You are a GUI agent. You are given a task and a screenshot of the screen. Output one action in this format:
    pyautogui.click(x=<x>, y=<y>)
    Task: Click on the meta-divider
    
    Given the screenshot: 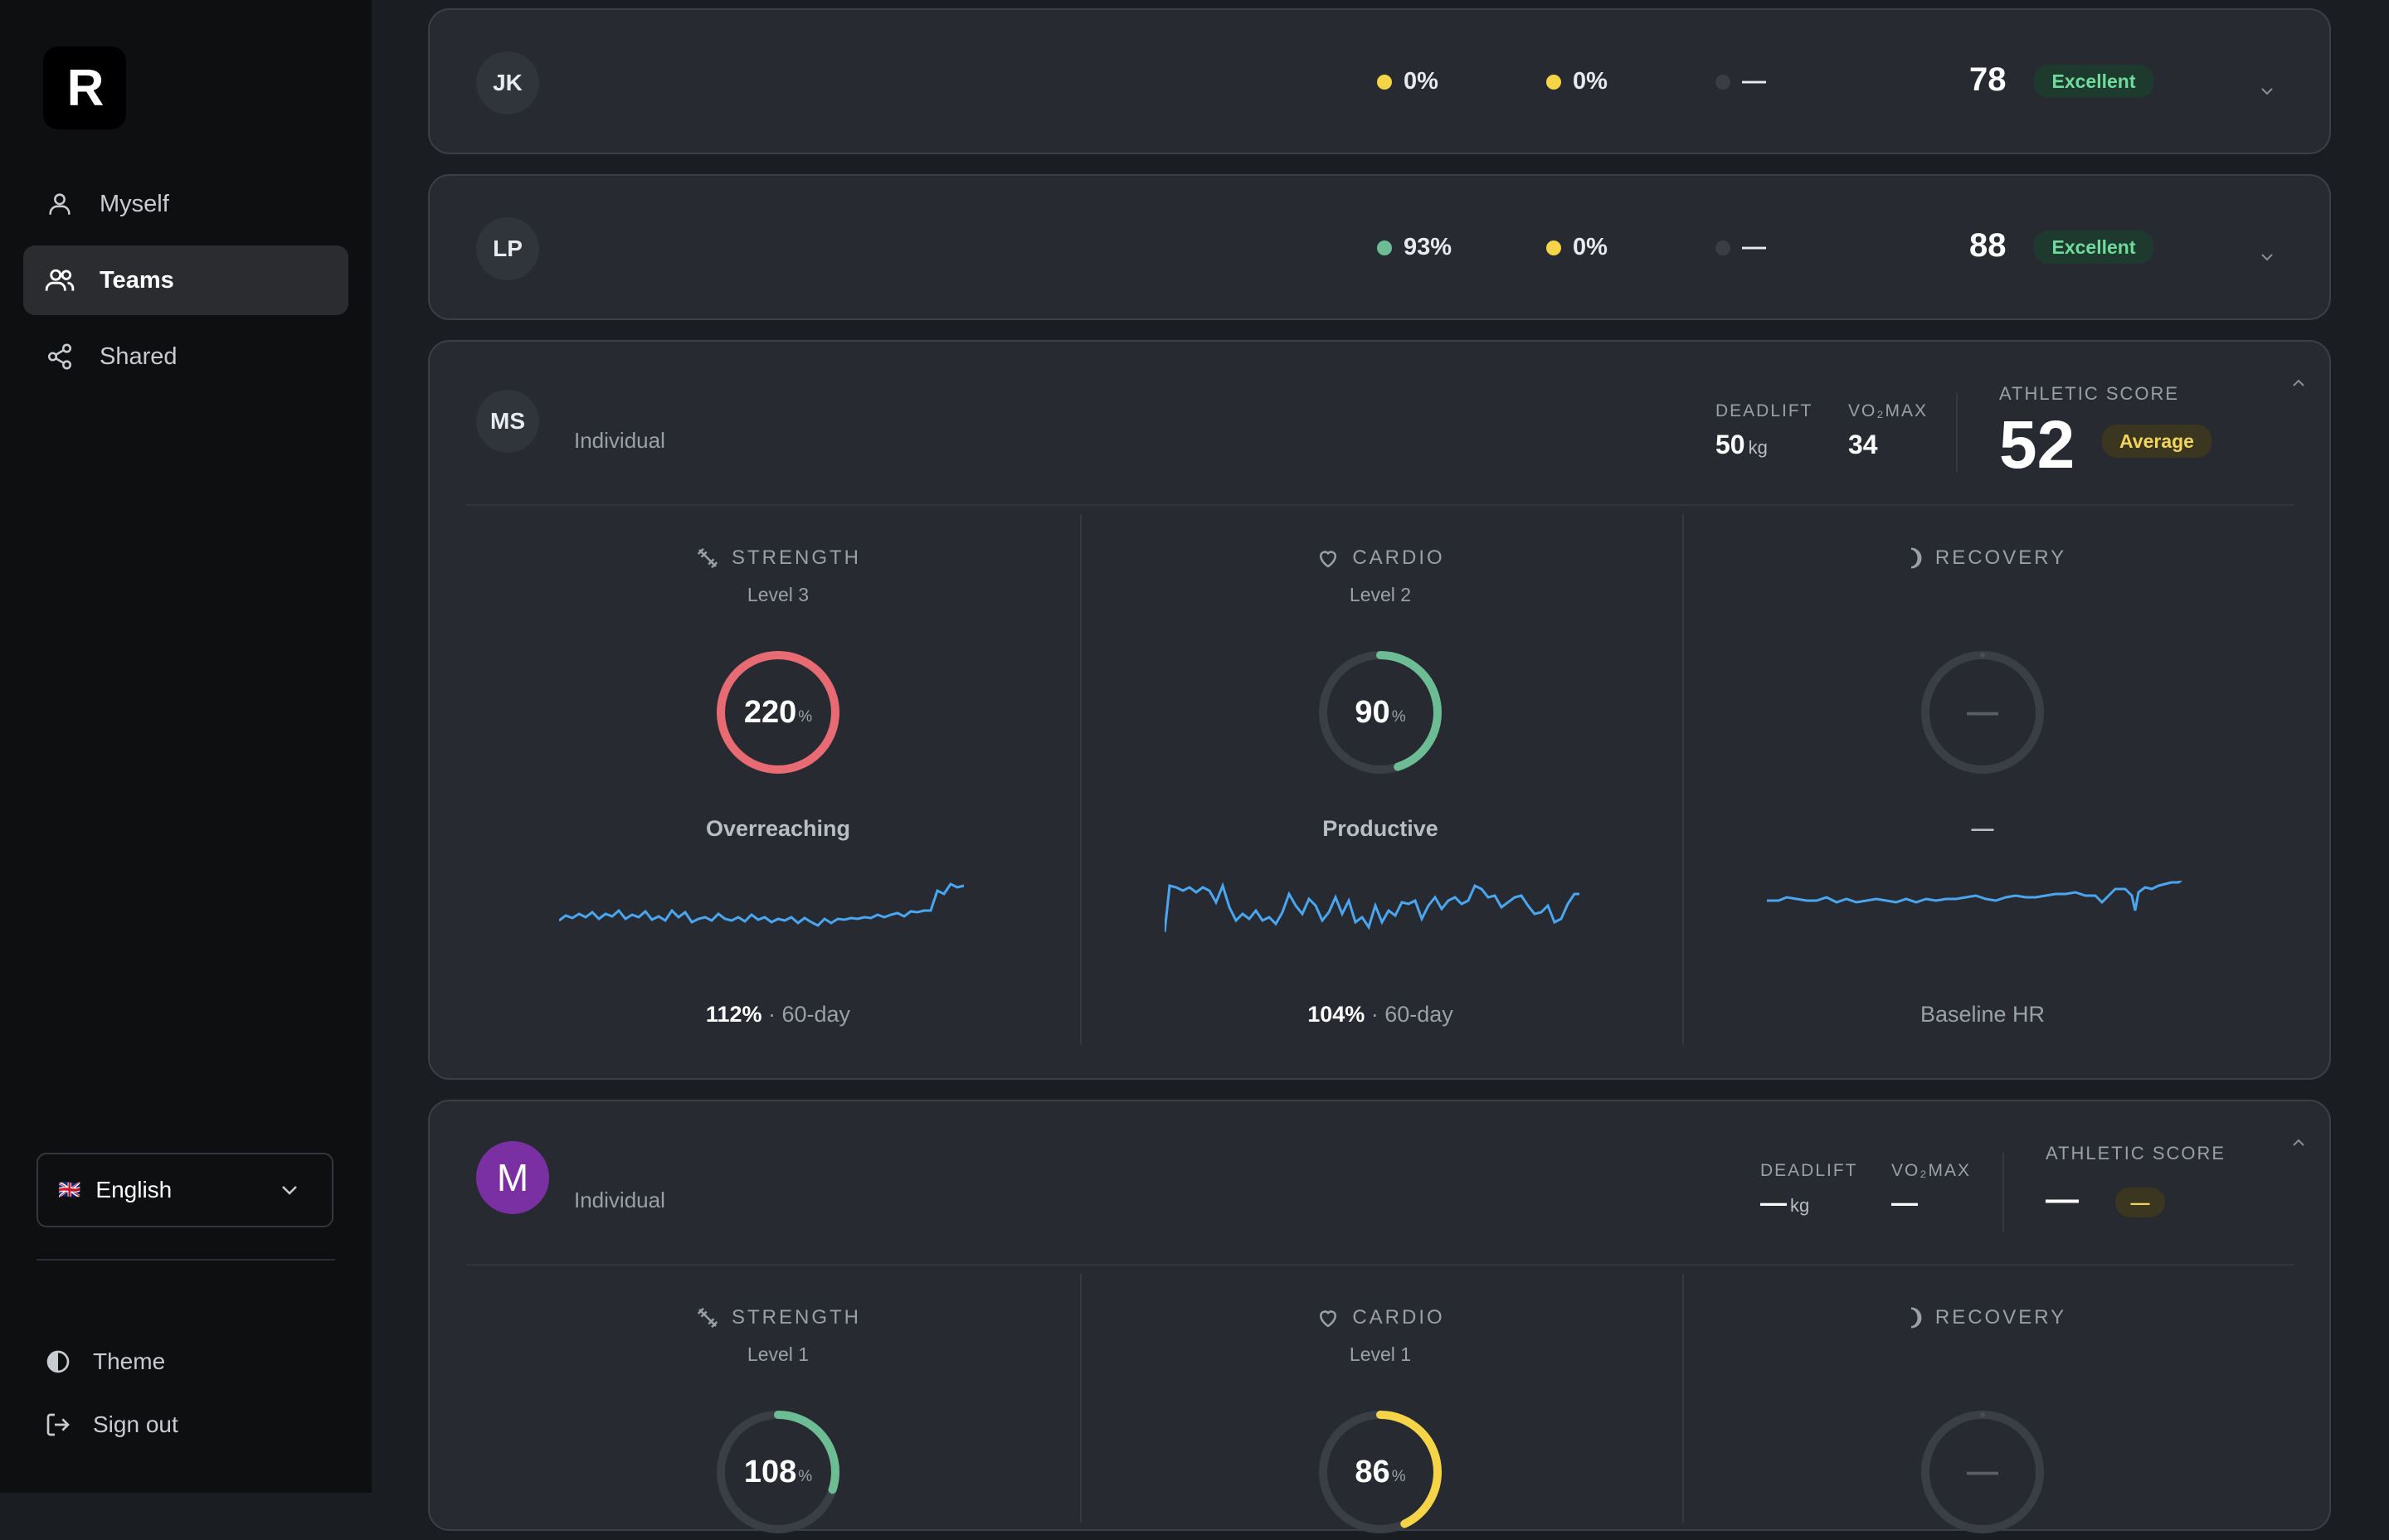 What is the action you would take?
    pyautogui.click(x=2003, y=1192)
    